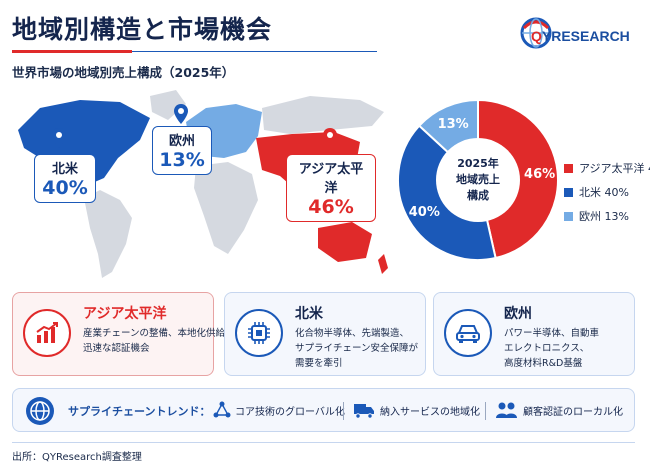 This screenshot has height=473, width=650. Describe the element at coordinates (573, 412) in the screenshot. I see `trend-item-text: 顧客認証のローカル化` at that location.